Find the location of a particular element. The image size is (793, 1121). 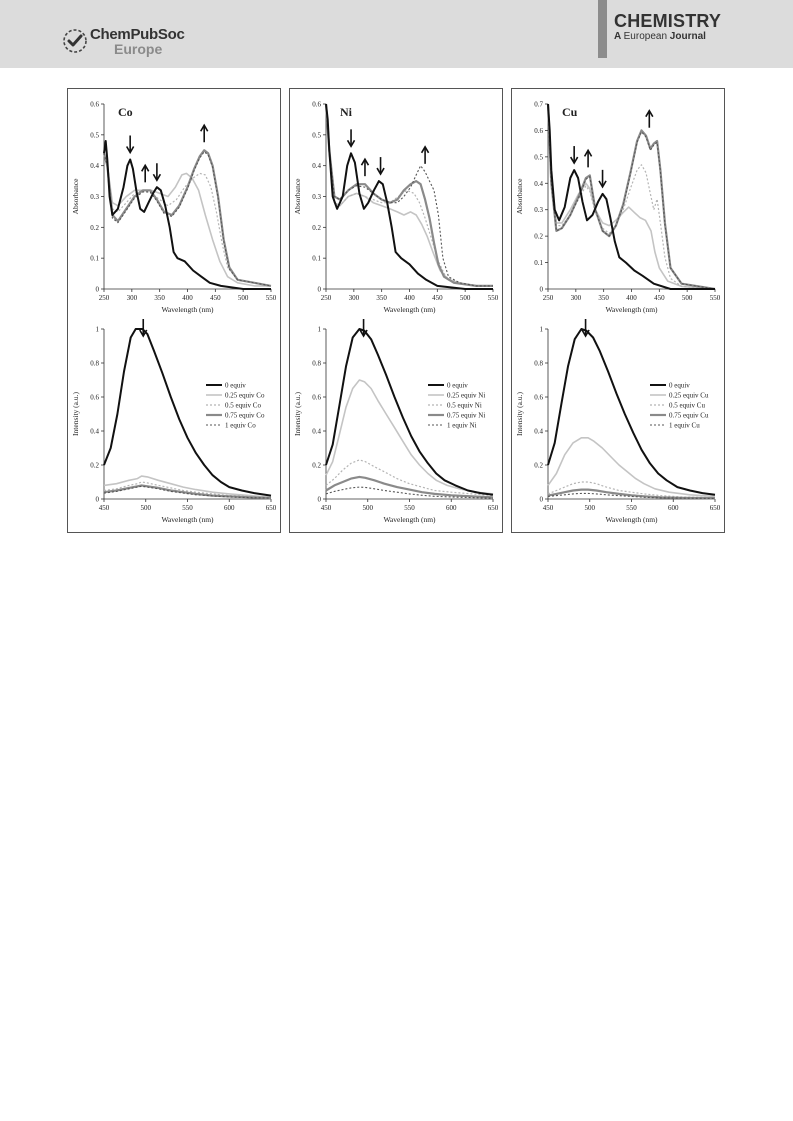

legend-label: 0.25 equiv Co is located at coordinates (245, 396).